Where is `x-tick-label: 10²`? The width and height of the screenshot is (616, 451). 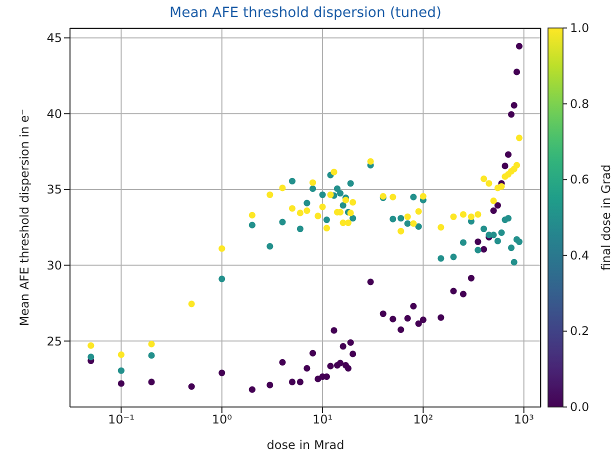
x-tick-label: 10² is located at coordinates (423, 419).